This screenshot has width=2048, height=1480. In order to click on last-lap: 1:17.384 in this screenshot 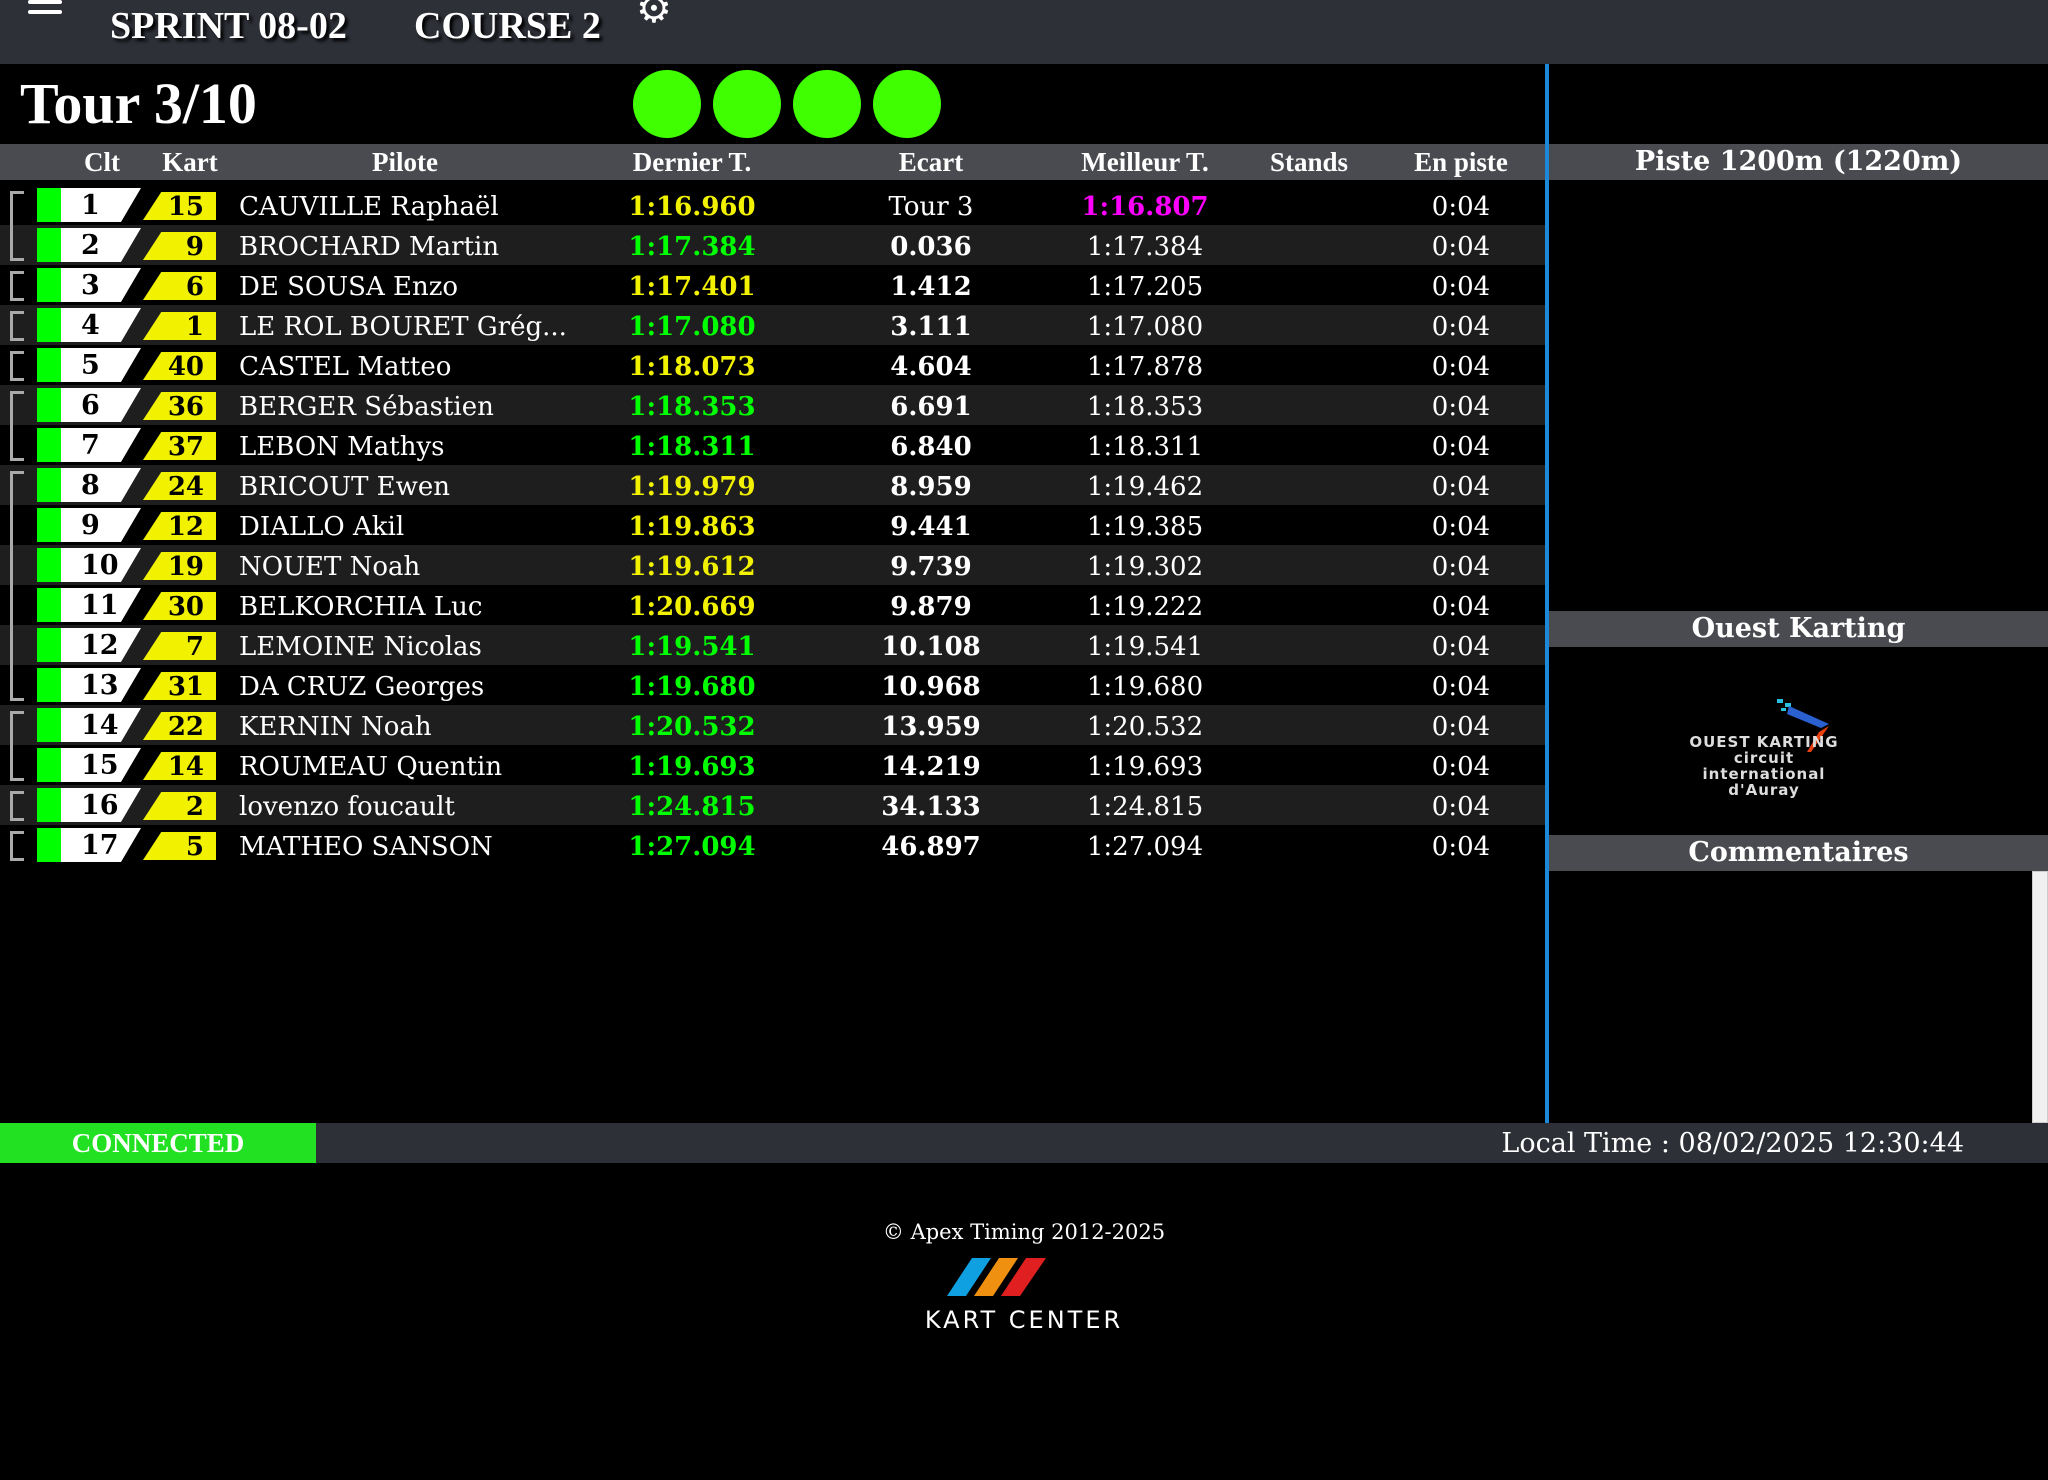, I will do `click(692, 247)`.